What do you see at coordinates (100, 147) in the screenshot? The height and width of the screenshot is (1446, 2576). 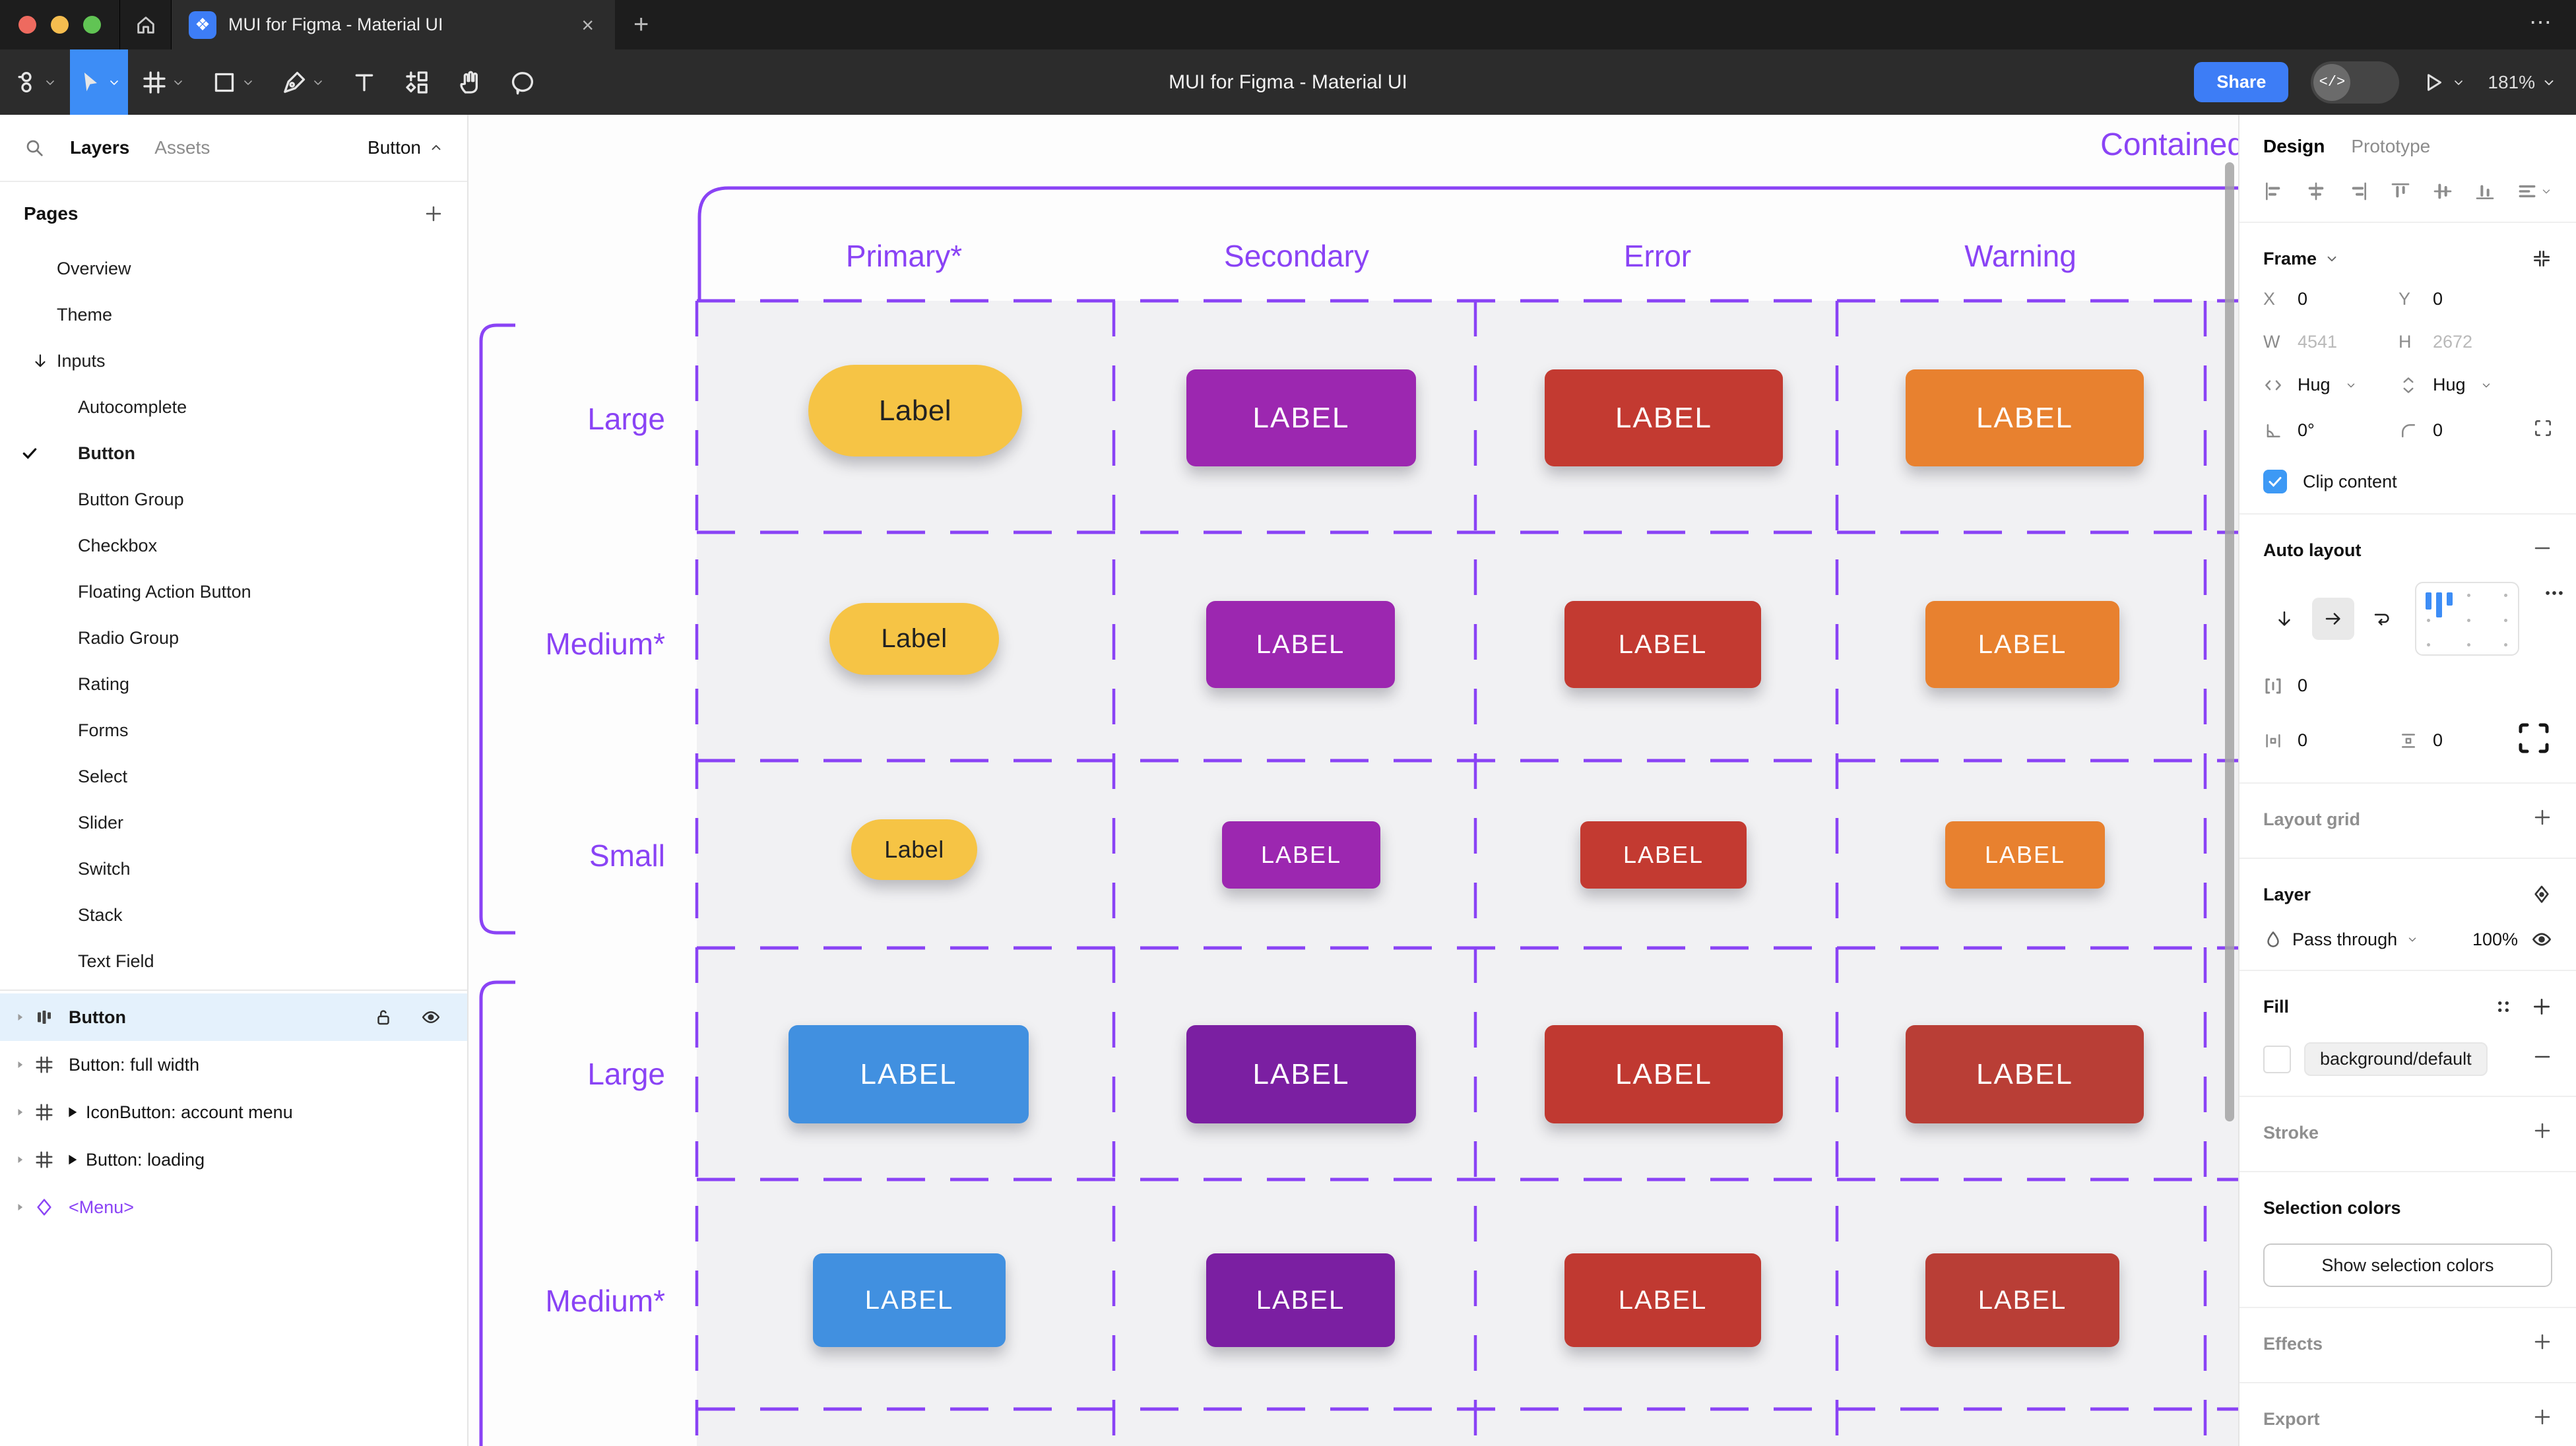 I see `tab-layers: Layers` at bounding box center [100, 147].